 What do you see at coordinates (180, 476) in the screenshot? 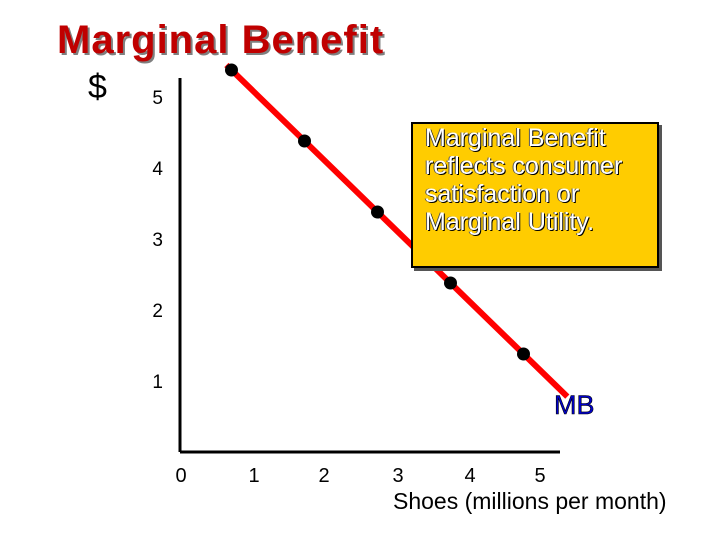
I see `x-tick-label: 0` at bounding box center [180, 476].